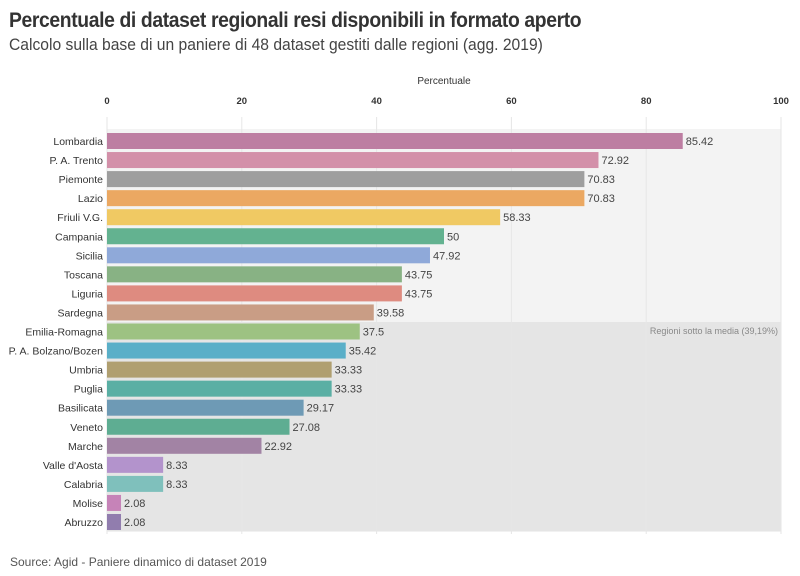 This screenshot has width=800, height=576. Describe the element at coordinates (700, 142) in the screenshot. I see `value-label-0: 85.42` at that location.